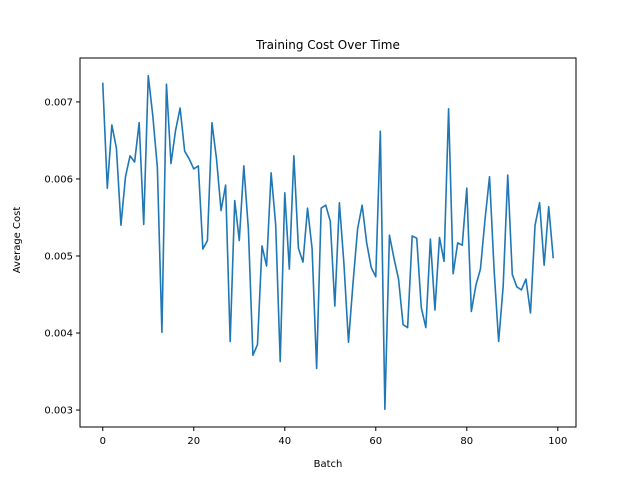 Image resolution: width=640 pixels, height=480 pixels. I want to click on x-tick-label: 40, so click(284, 441).